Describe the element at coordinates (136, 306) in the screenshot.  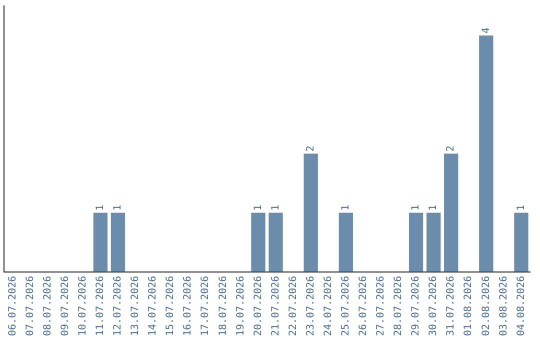
I see `x-tick-label: 13.07.2026` at that location.